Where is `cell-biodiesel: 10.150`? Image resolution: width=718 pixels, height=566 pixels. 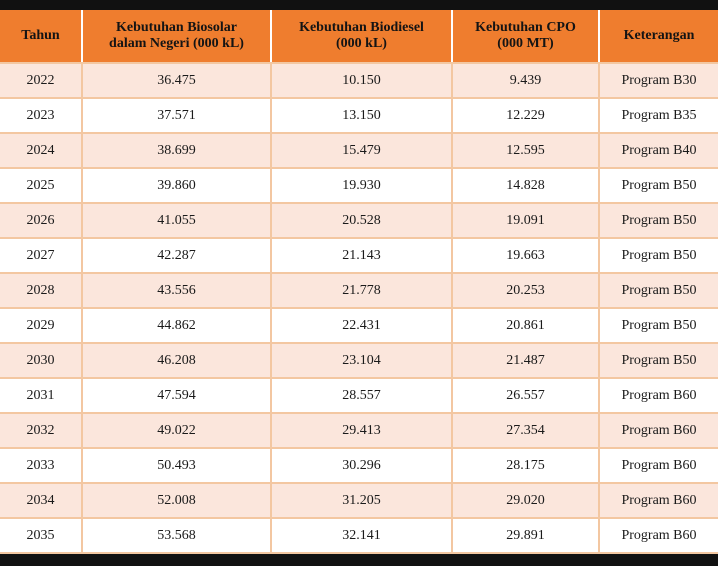 cell-biodiesel: 10.150 is located at coordinates (362, 81).